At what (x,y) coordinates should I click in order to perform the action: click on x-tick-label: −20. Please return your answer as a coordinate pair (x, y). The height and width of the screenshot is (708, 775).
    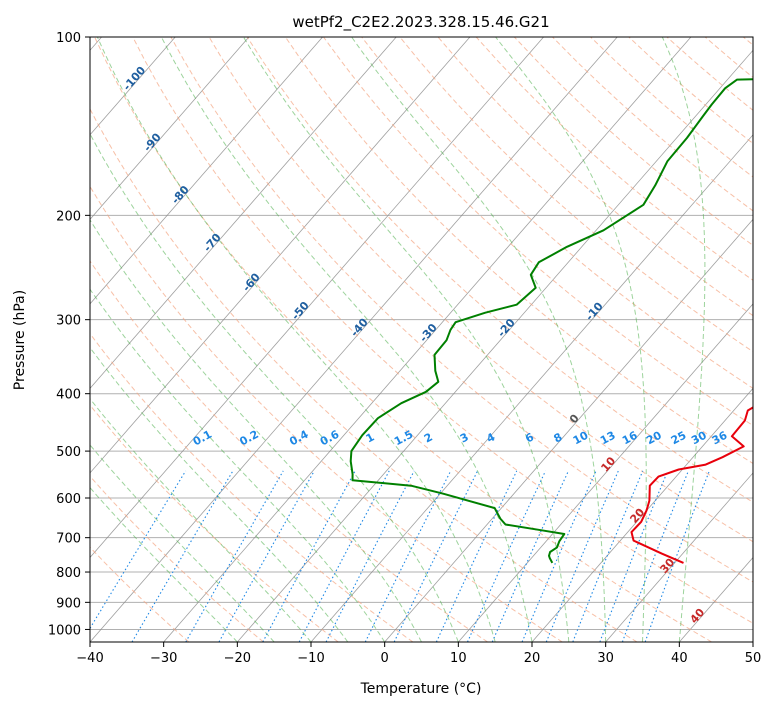
    Looking at the image, I should click on (237, 658).